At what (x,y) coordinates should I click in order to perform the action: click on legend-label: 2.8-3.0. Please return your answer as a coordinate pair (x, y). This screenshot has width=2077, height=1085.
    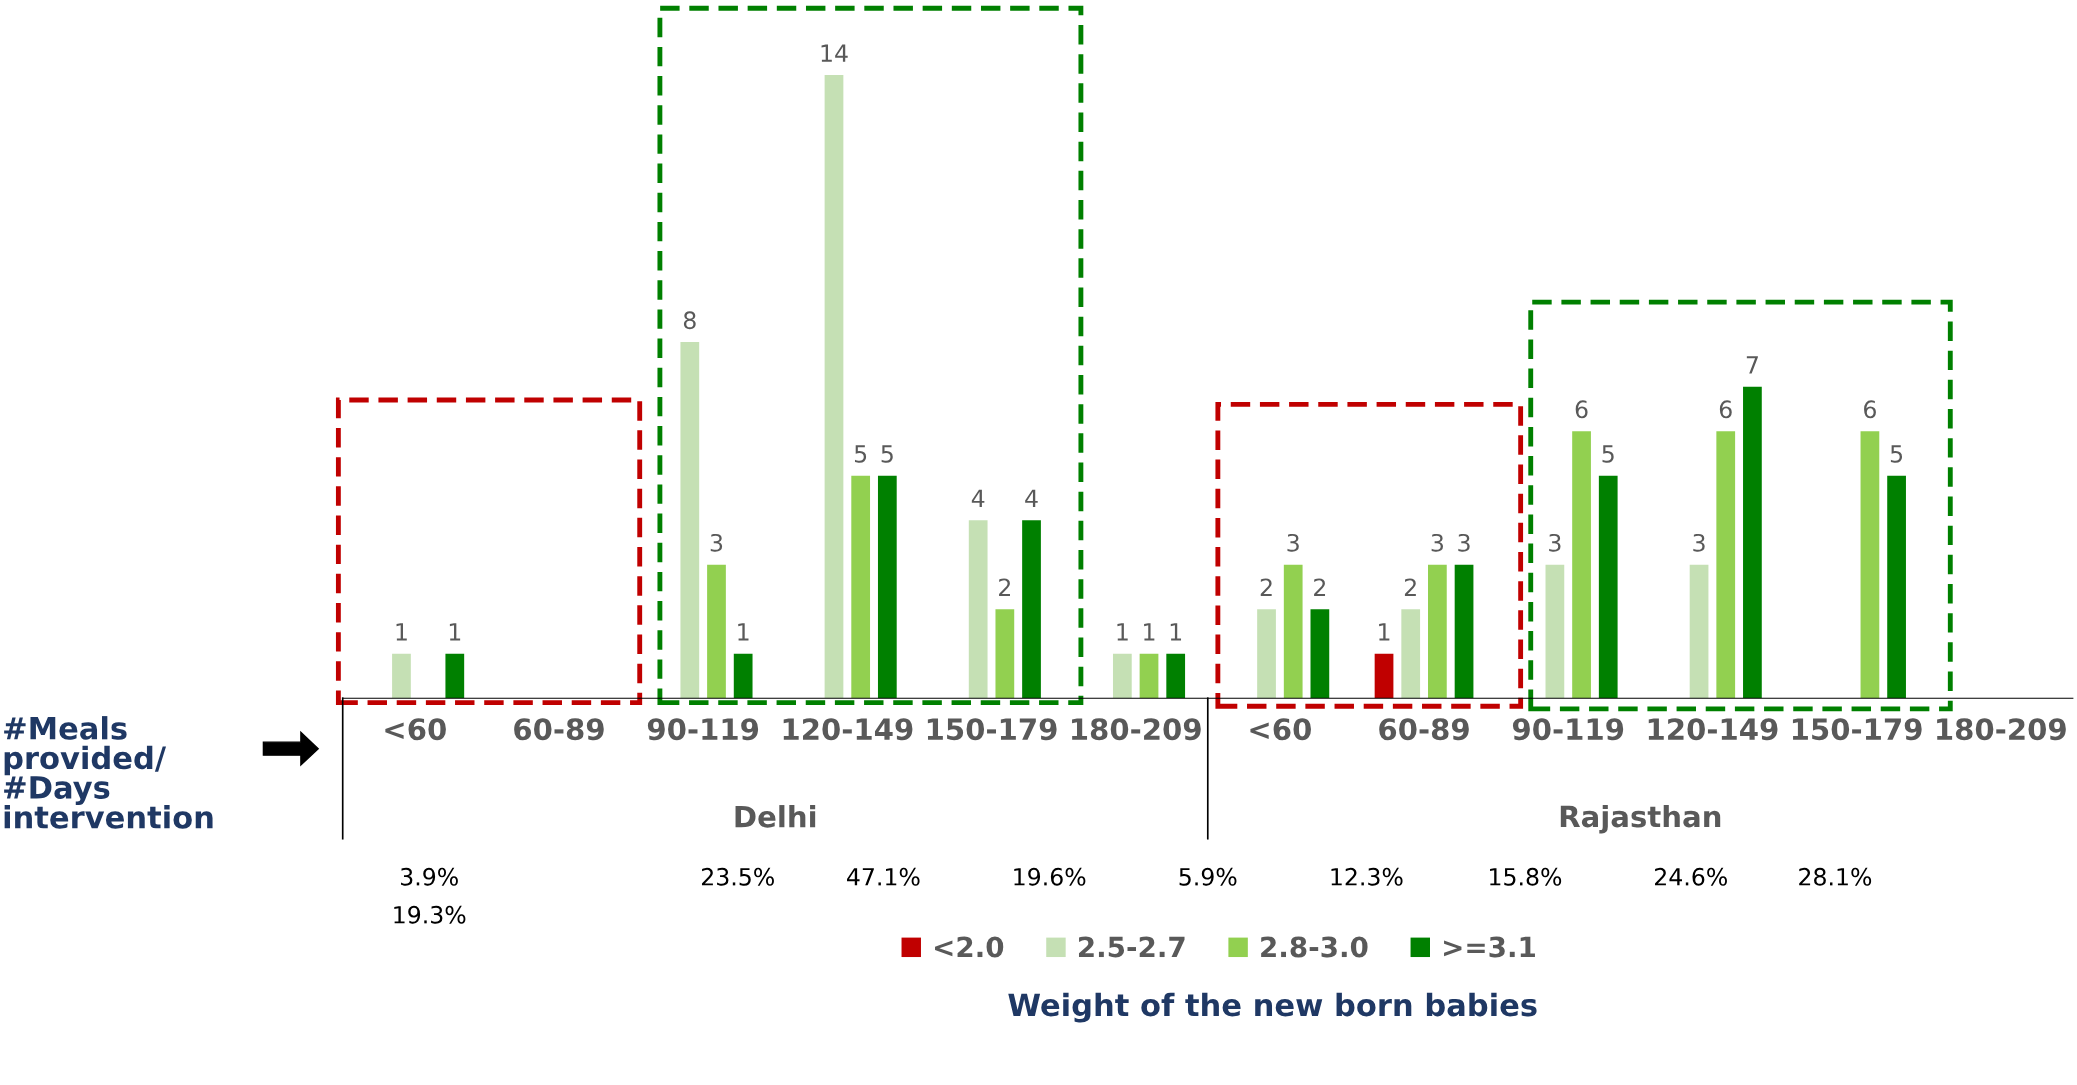
    Looking at the image, I should click on (1314, 947).